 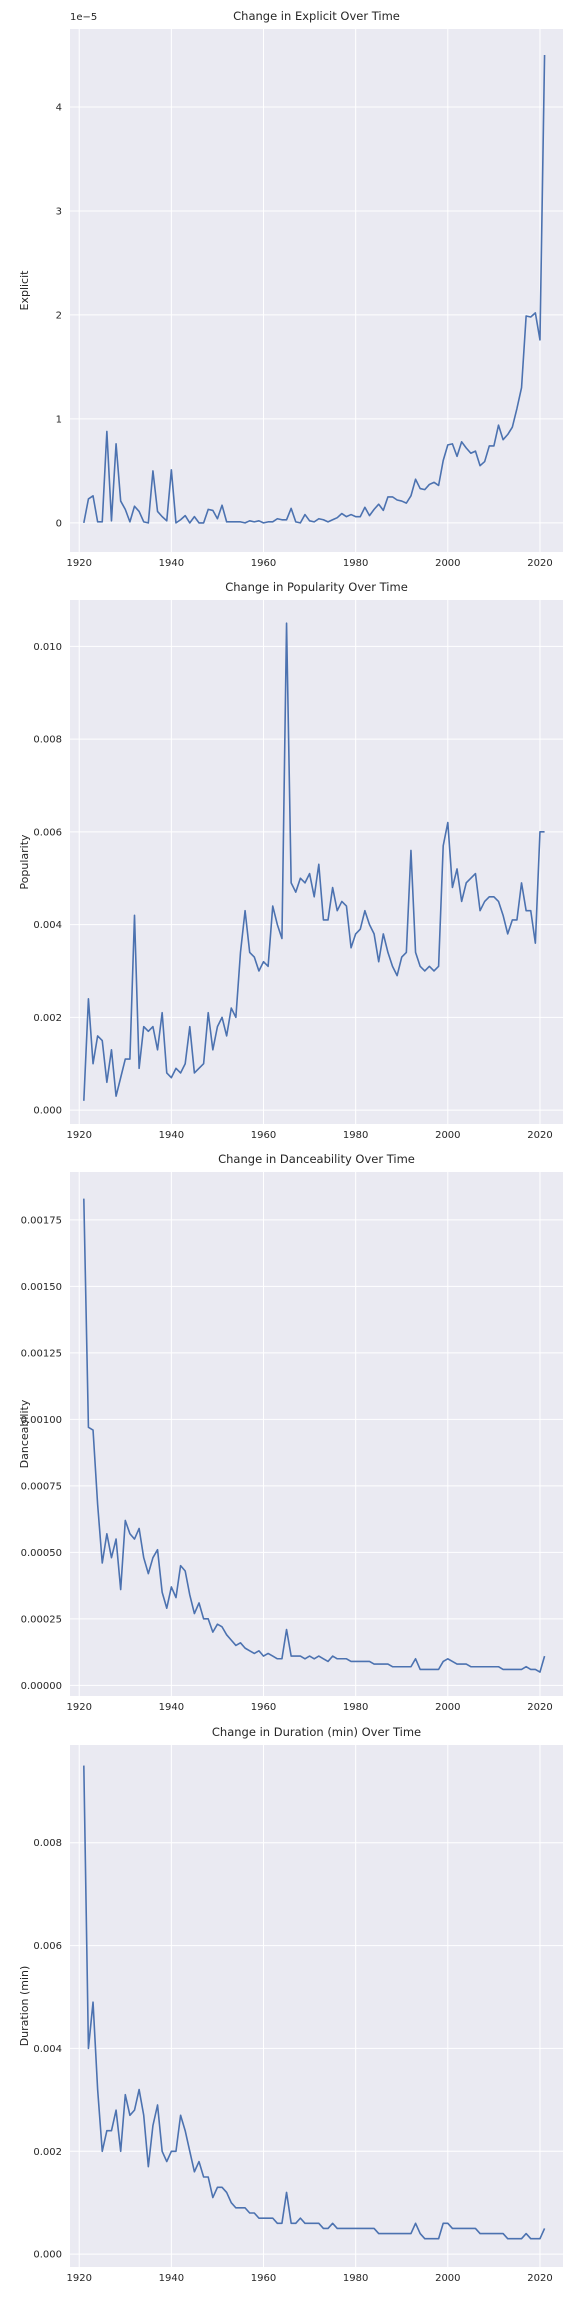 What do you see at coordinates (41, 1287) in the screenshot?
I see `y-tick-label: 0.00150` at bounding box center [41, 1287].